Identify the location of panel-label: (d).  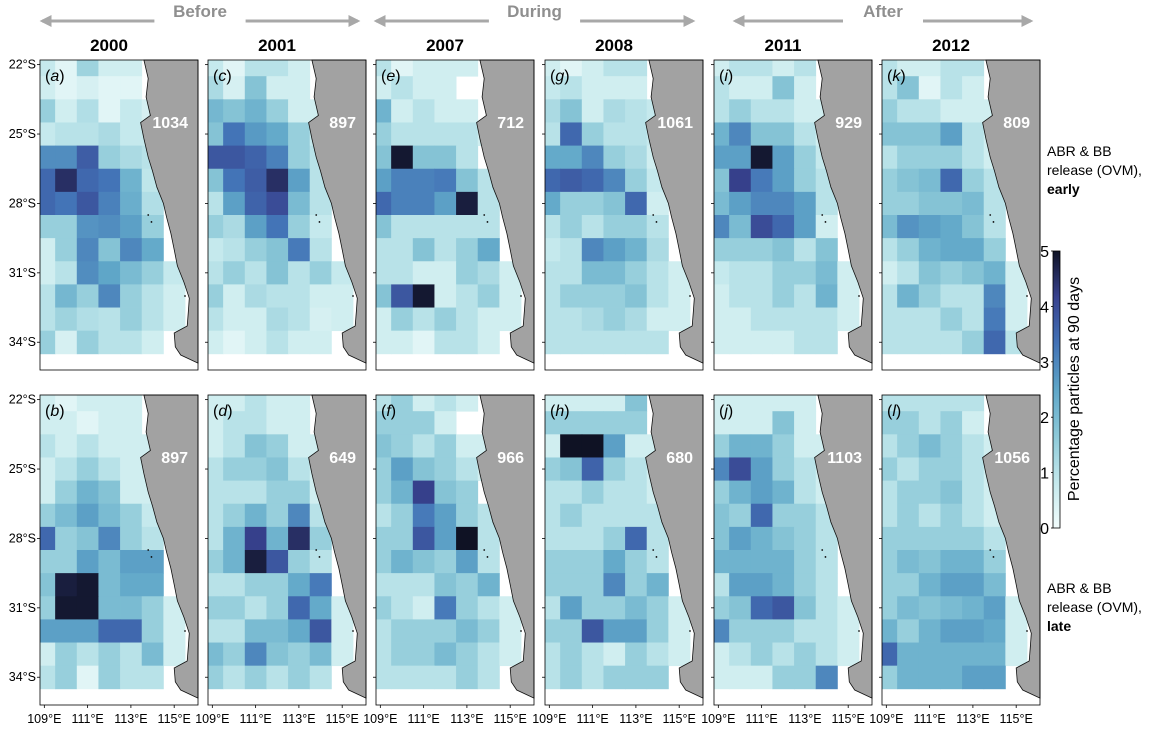
(223, 411).